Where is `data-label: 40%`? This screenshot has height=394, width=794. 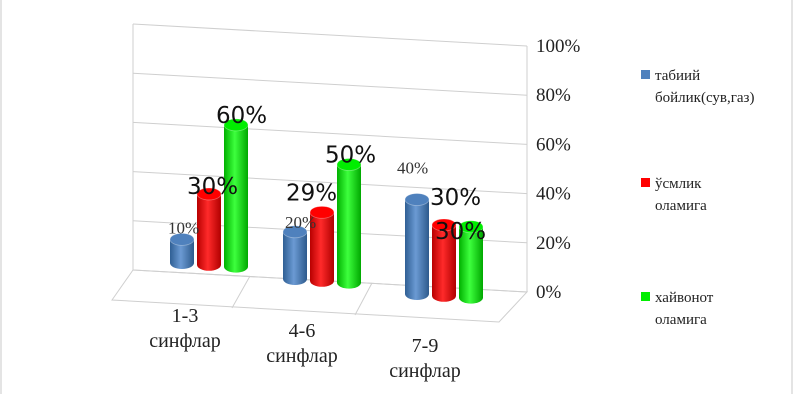 data-label: 40% is located at coordinates (412, 168).